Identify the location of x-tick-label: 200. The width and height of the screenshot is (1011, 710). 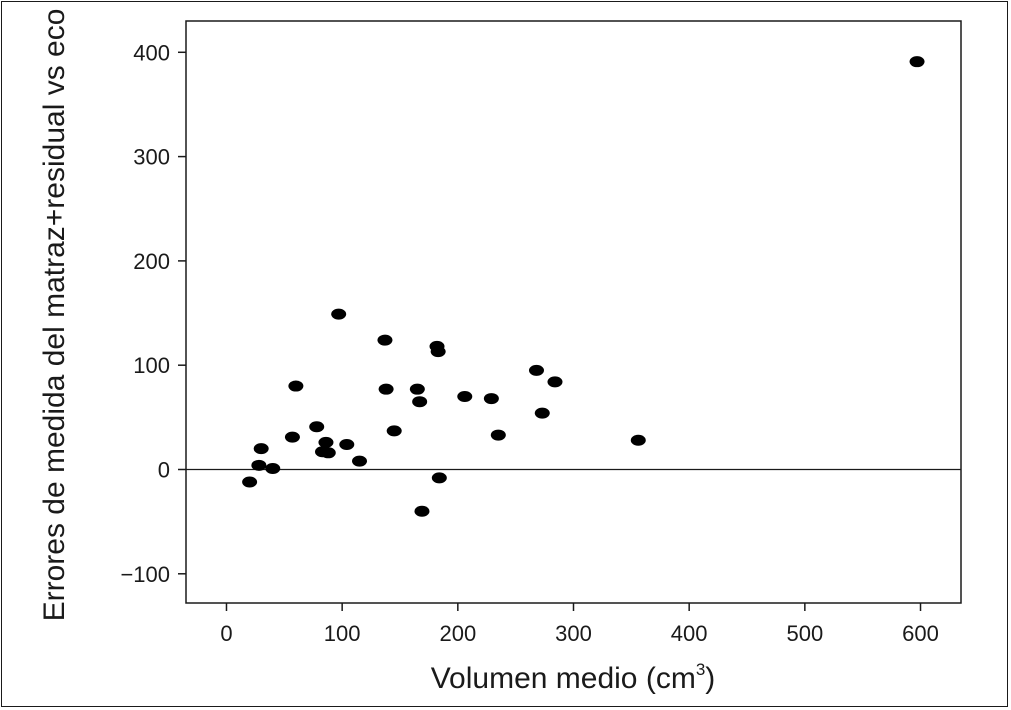
(457, 633).